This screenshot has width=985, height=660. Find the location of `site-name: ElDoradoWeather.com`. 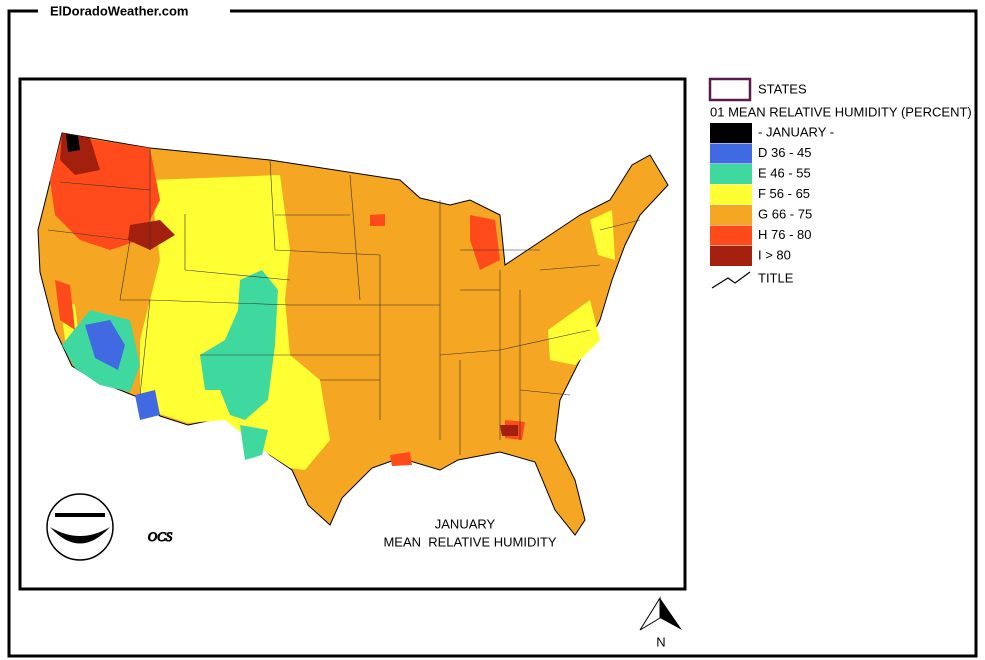

site-name: ElDoradoWeather.com is located at coordinates (119, 10).